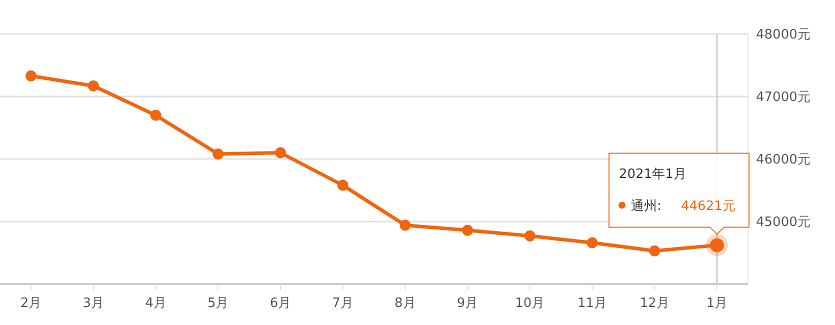  I want to click on annotation: 2021年1月, so click(652, 174).